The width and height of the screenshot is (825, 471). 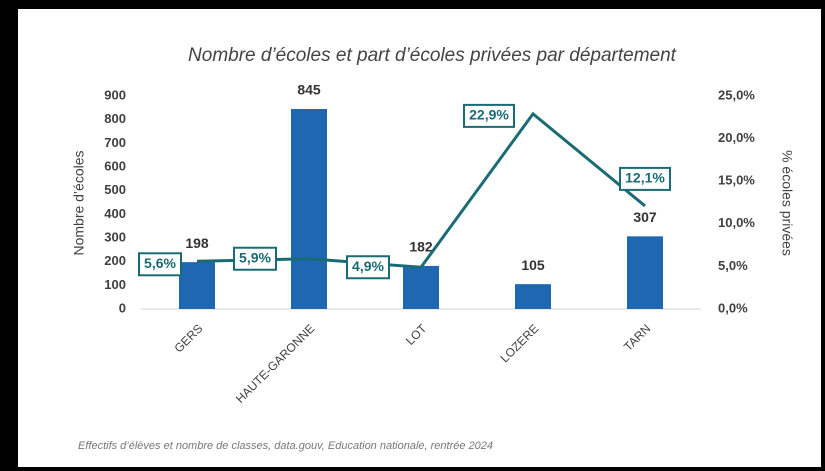 What do you see at coordinates (736, 180) in the screenshot?
I see `y2-tick-label: 15,0%` at bounding box center [736, 180].